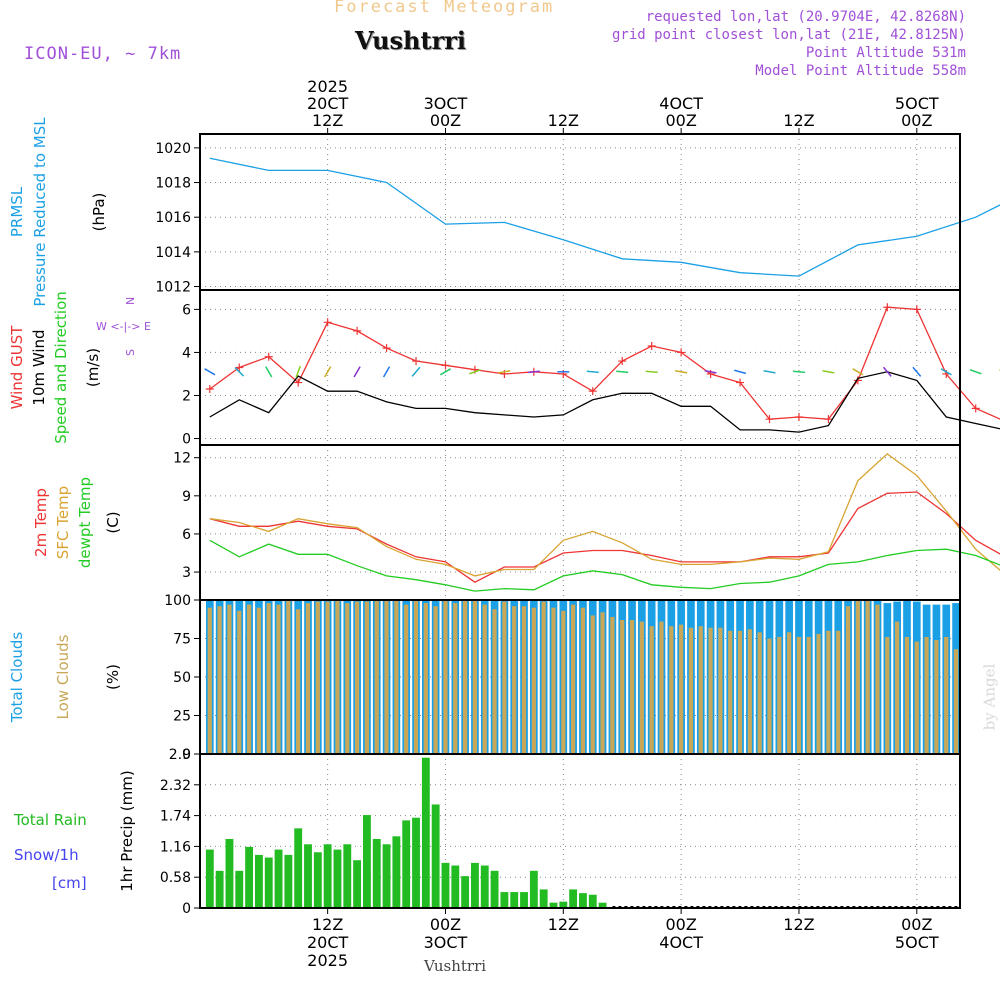 This screenshot has width=1000, height=1000. I want to click on panel-label: Wind GUST, so click(17, 367).